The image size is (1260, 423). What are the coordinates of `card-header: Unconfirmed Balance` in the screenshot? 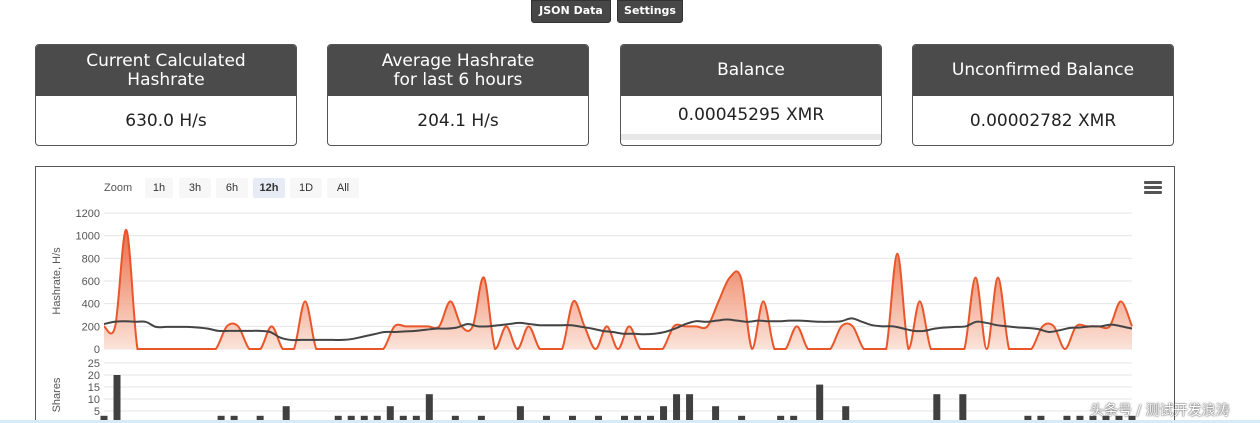 It's located at (1043, 70).